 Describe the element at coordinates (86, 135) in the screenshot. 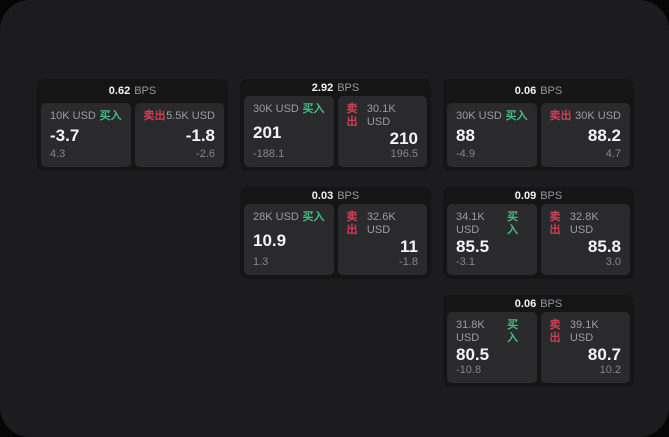

I see `buy-panel: 10K USD 买入 -3.7 4.3` at that location.